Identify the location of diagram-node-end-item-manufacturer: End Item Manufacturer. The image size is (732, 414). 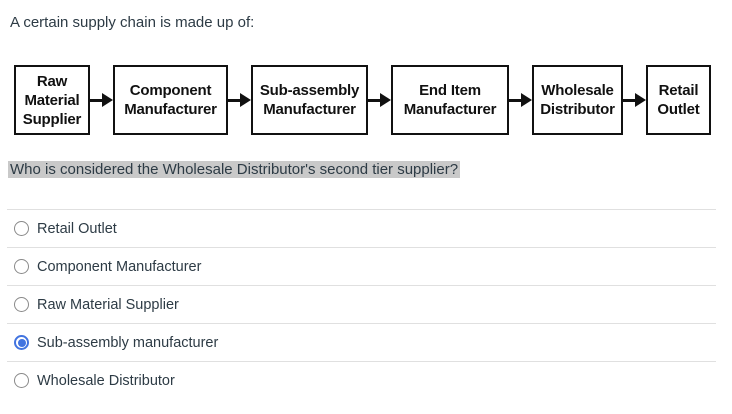
(450, 100).